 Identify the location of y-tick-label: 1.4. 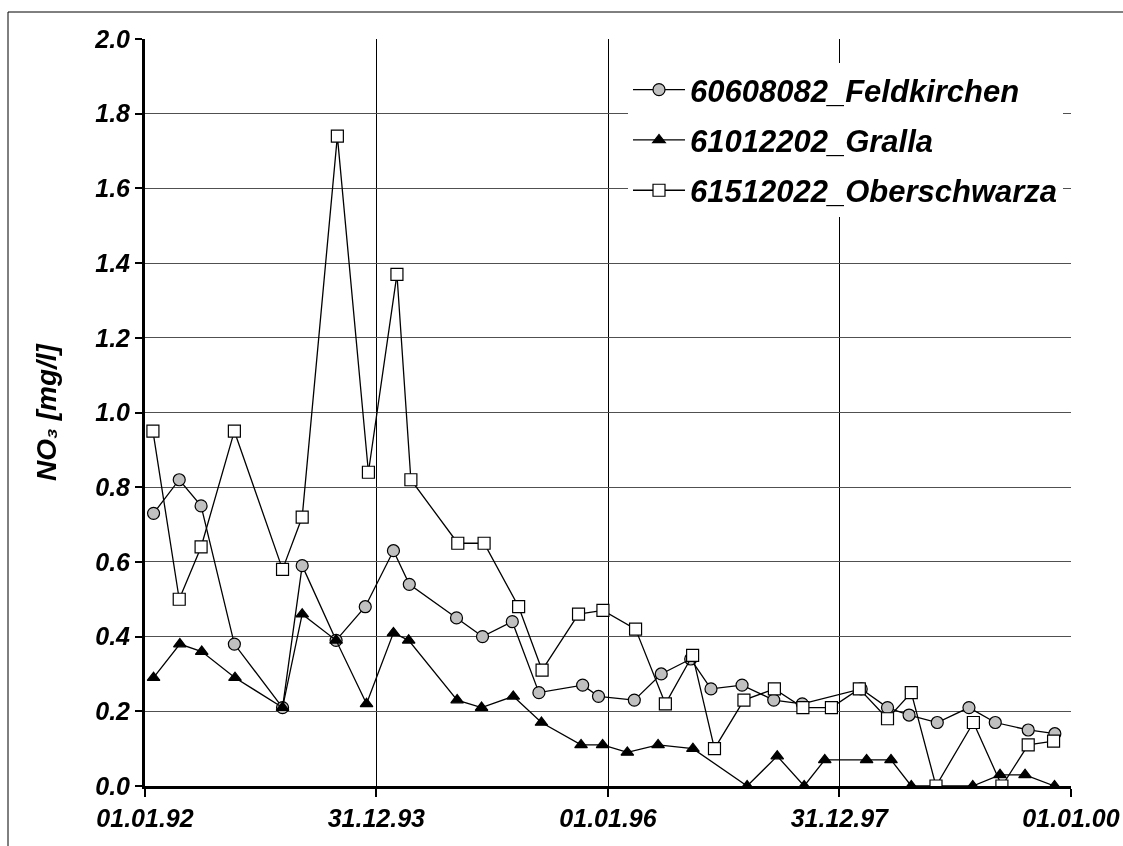
(113, 262).